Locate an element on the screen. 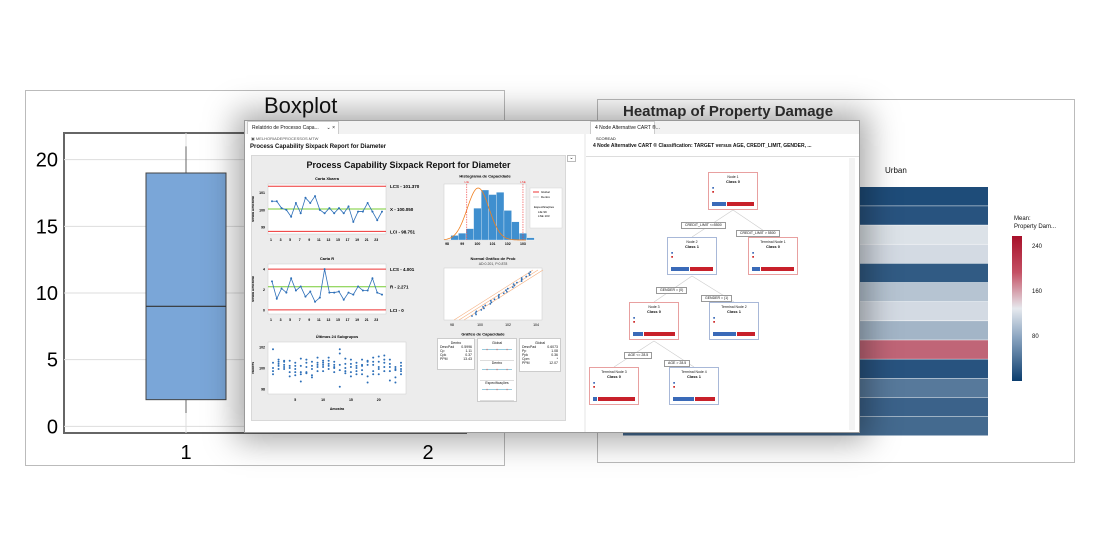  node-class: Class 0 is located at coordinates (653, 311).